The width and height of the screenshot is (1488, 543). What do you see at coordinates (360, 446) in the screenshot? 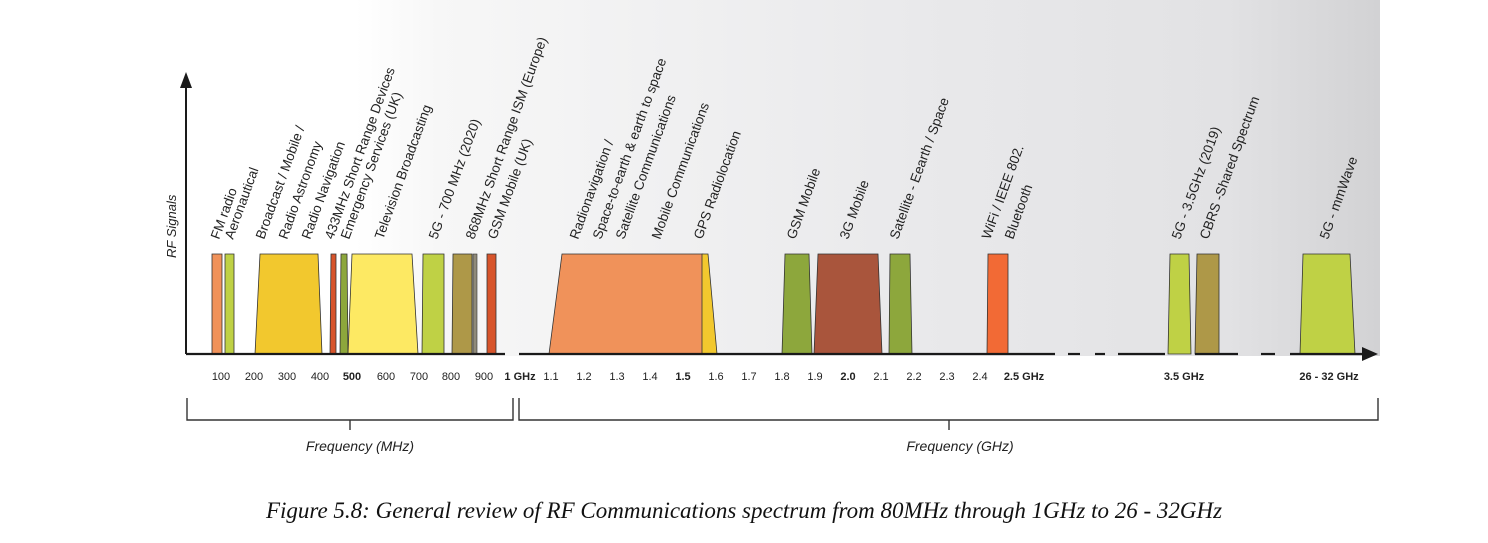
I see `range-label-mhz: Frequency (MHz)` at bounding box center [360, 446].